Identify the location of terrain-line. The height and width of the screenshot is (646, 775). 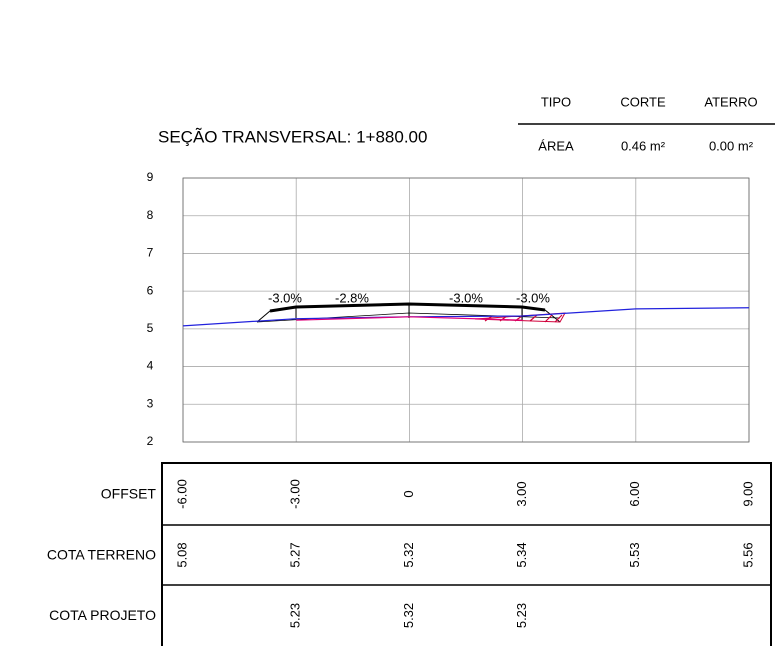
(466, 317).